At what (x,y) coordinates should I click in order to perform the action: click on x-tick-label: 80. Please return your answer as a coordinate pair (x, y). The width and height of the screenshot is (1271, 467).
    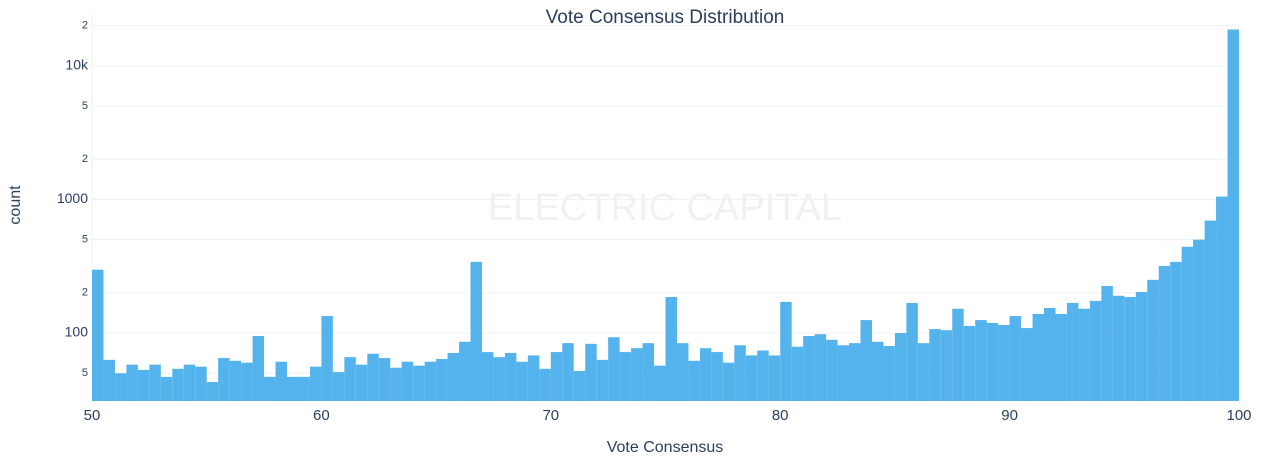
    Looking at the image, I should click on (780, 415).